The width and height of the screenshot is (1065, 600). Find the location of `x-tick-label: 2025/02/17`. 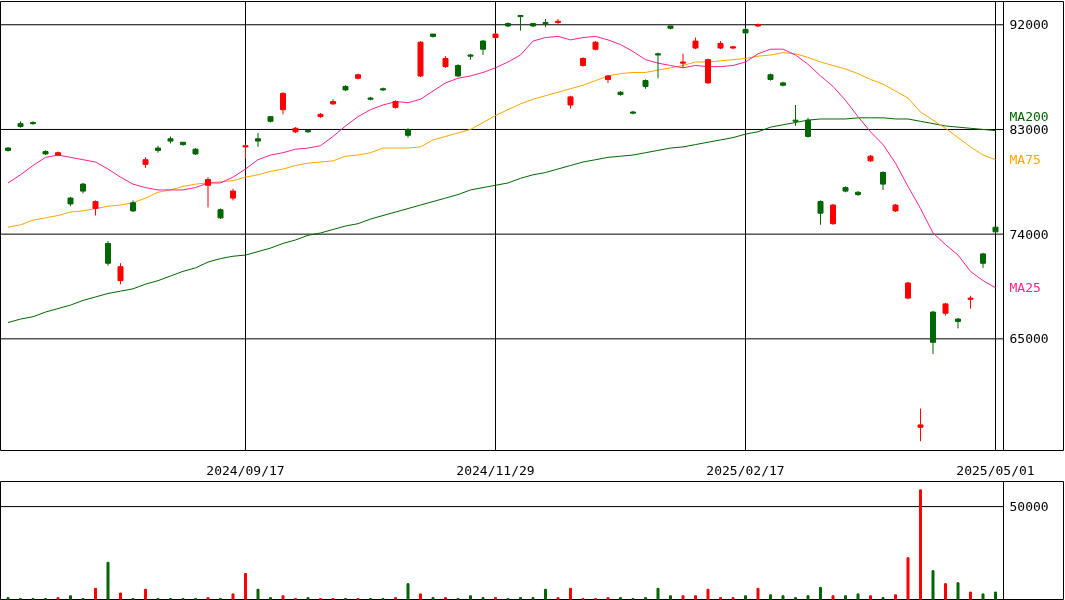

x-tick-label: 2025/02/17 is located at coordinates (745, 470).